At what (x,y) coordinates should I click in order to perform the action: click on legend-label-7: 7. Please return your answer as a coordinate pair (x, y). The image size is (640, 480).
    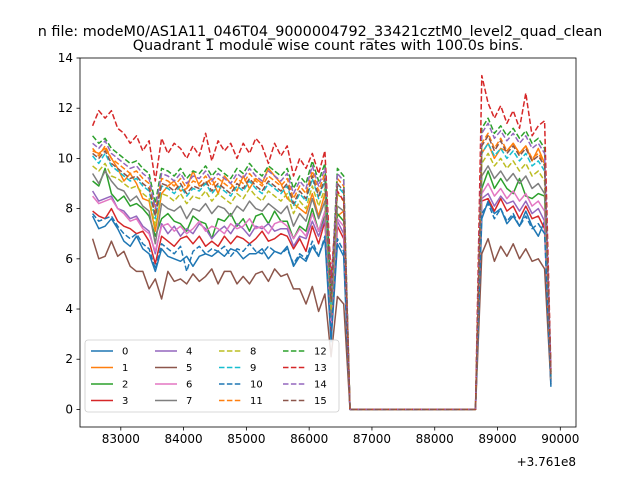
    Looking at the image, I should click on (189, 401).